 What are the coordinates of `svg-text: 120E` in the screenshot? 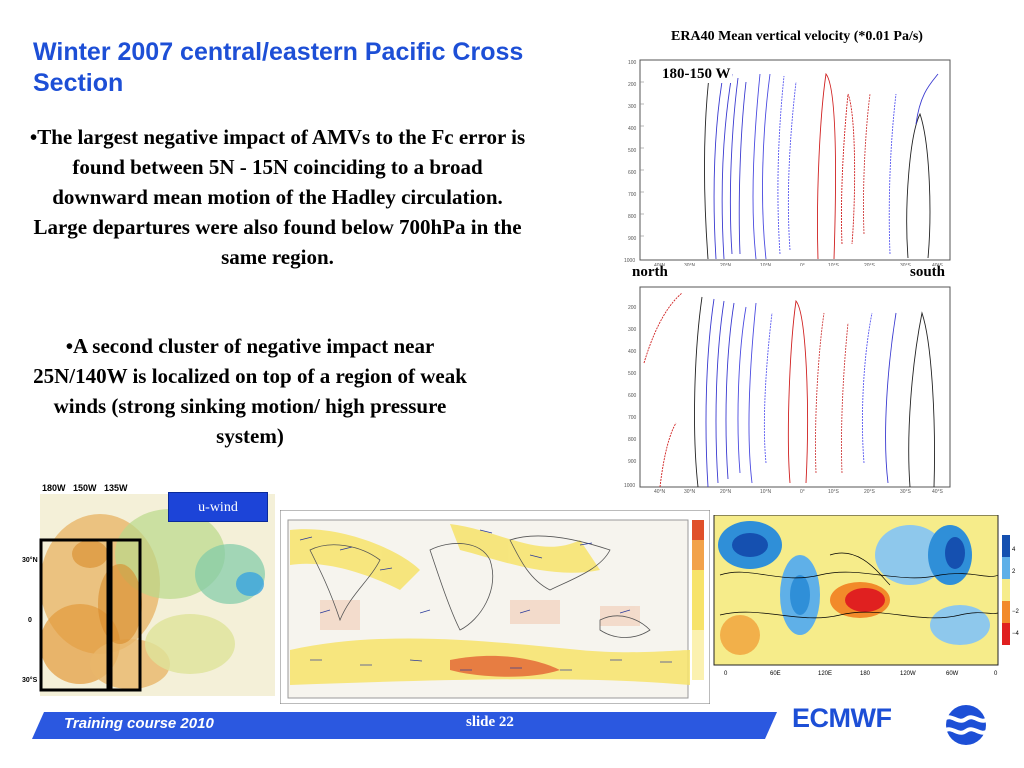 It's located at (825, 674).